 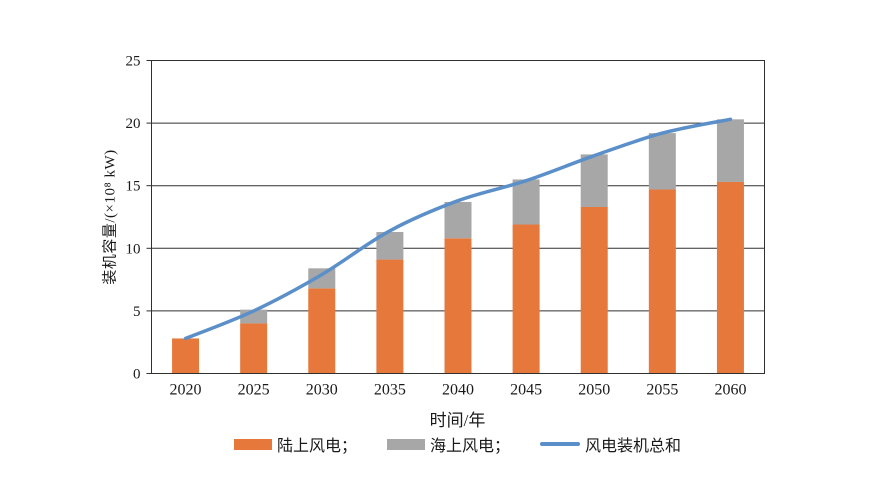 I want to click on bar-onshore-2050, so click(x=594, y=290).